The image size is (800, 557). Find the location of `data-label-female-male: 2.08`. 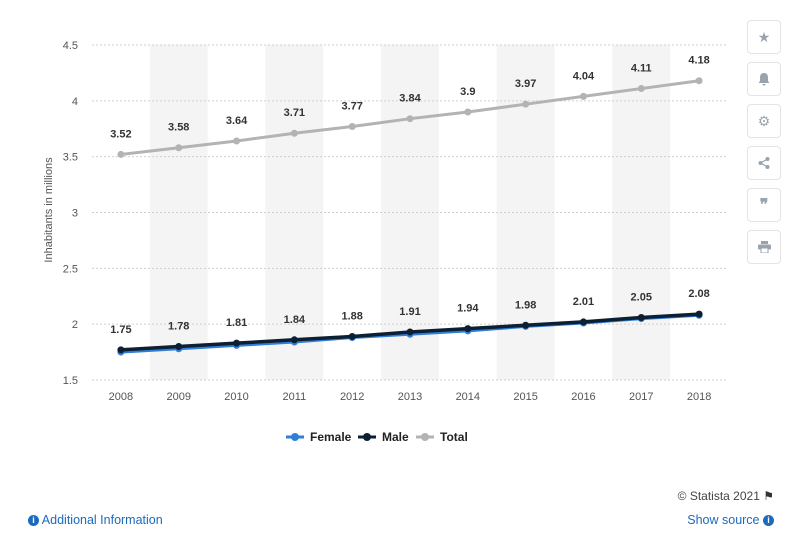

data-label-female-male: 2.08 is located at coordinates (698, 294).